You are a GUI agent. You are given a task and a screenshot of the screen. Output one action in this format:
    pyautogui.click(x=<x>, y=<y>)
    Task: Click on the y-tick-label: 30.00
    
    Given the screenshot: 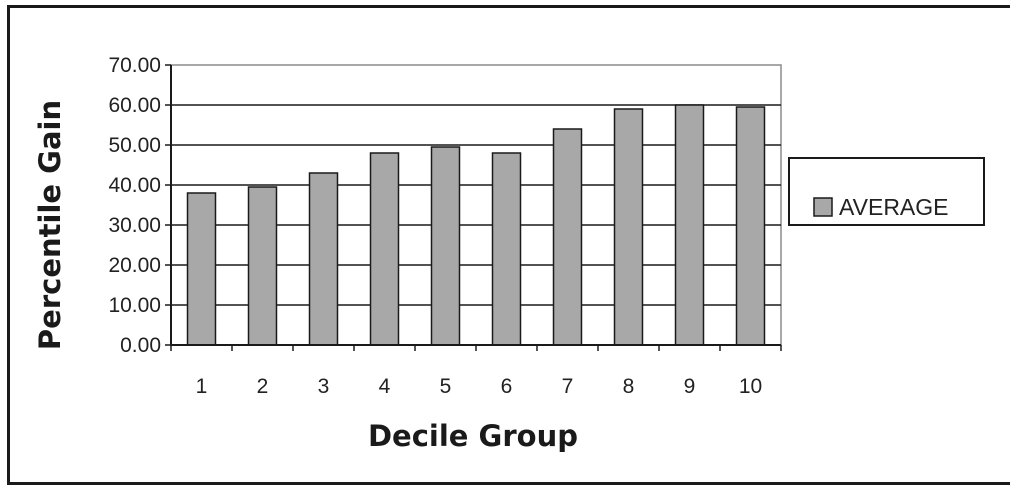 What is the action you would take?
    pyautogui.click(x=134, y=225)
    